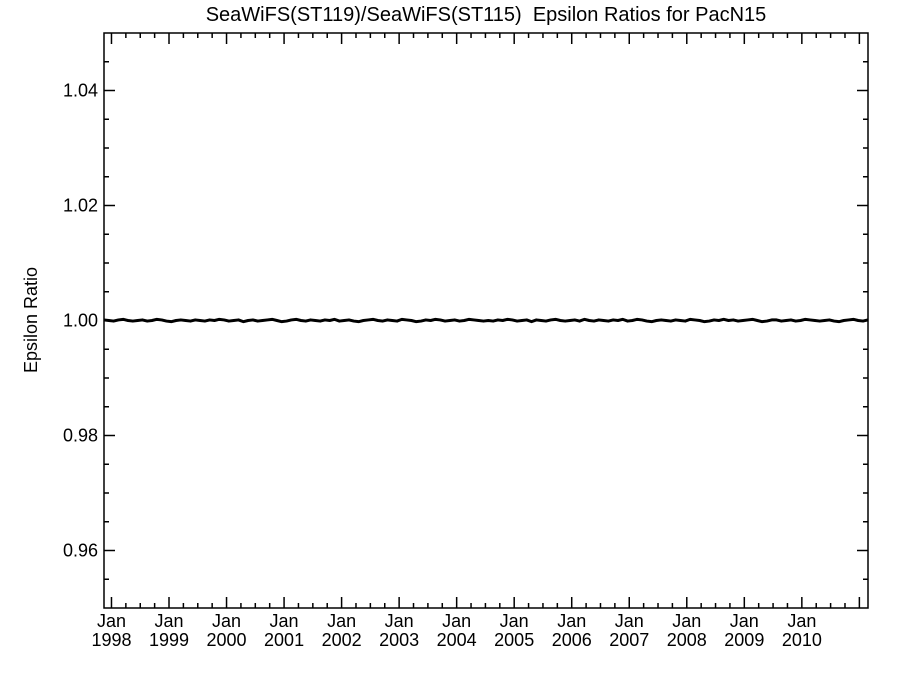 Image resolution: width=900 pixels, height=675 pixels. What do you see at coordinates (284, 640) in the screenshot?
I see `x-tick-label-year: 2001` at bounding box center [284, 640].